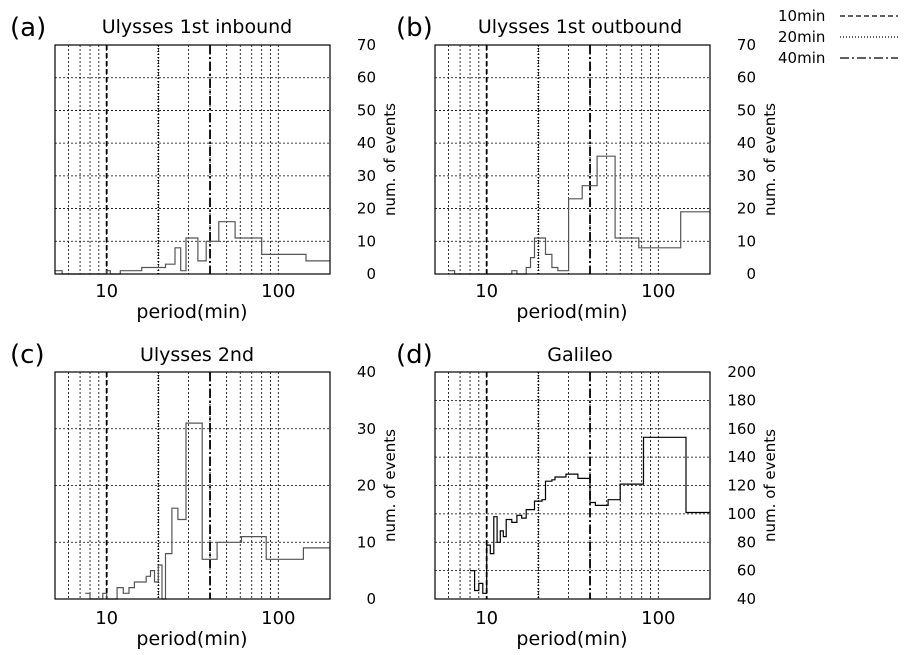  Describe the element at coordinates (801, 16) in the screenshot. I see `legend-label-10min: 10min` at that location.